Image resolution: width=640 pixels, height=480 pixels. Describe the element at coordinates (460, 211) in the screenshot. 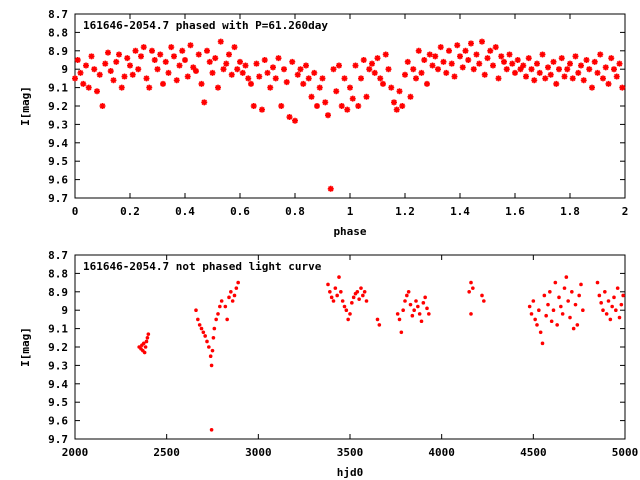

I see `x-tick-label: 1.4` at that location.